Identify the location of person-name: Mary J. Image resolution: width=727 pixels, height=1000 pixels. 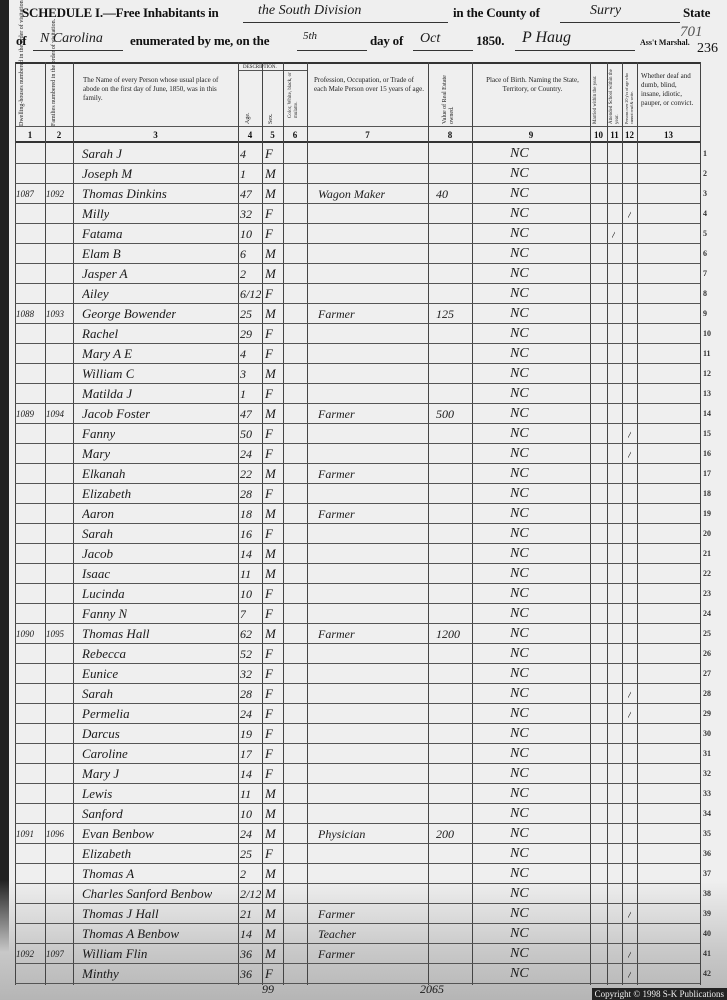
(101, 773).